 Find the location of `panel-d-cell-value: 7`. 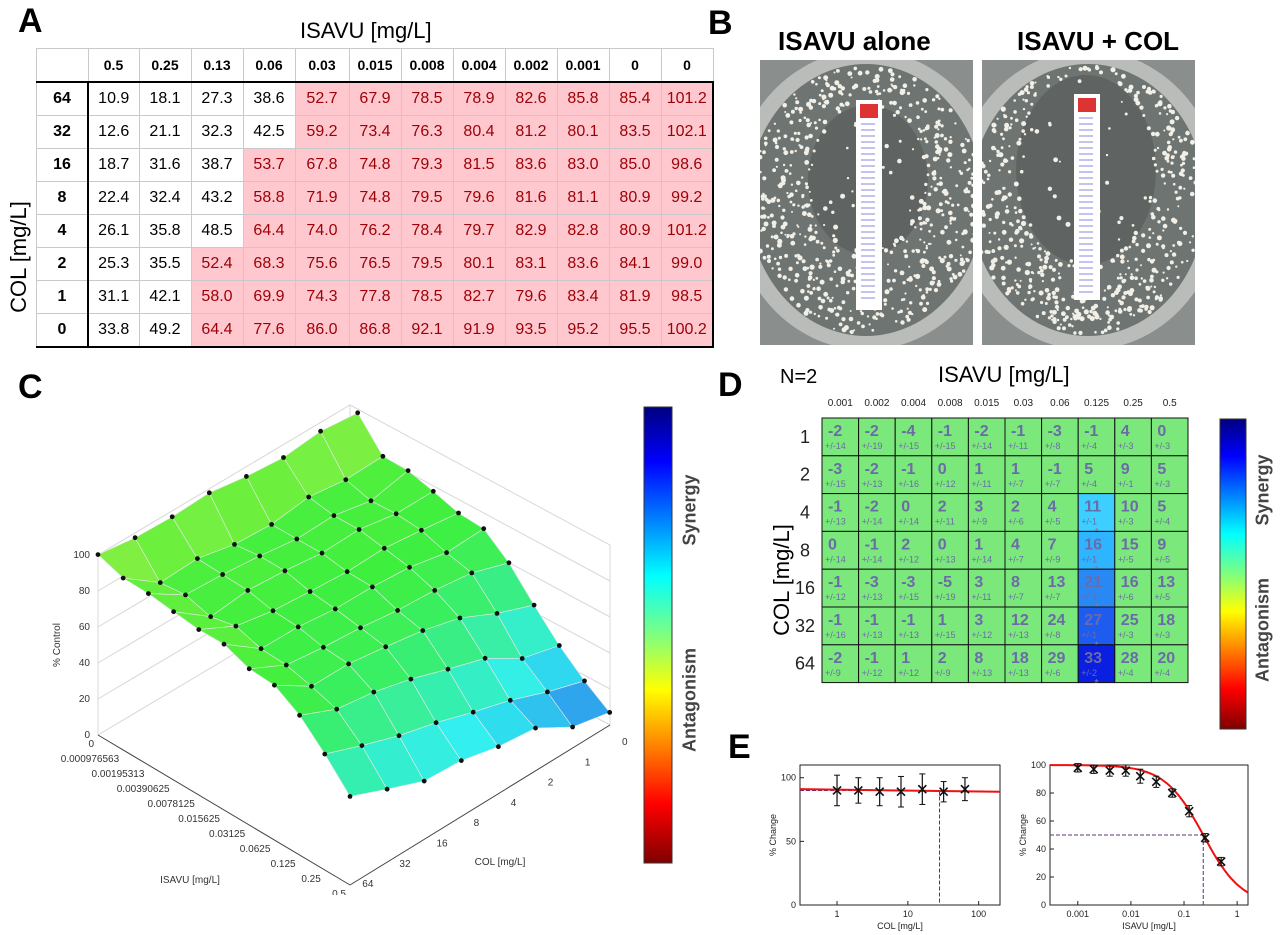

panel-d-cell-value: 7 is located at coordinates (1052, 544).